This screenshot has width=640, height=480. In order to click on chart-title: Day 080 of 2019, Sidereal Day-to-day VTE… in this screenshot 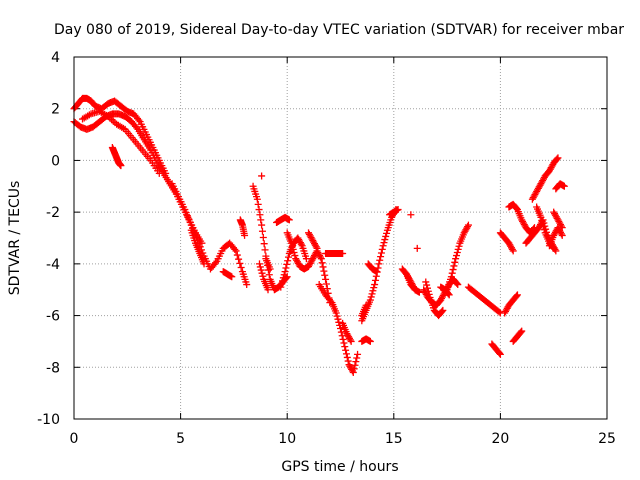, I will do `click(339, 30)`.